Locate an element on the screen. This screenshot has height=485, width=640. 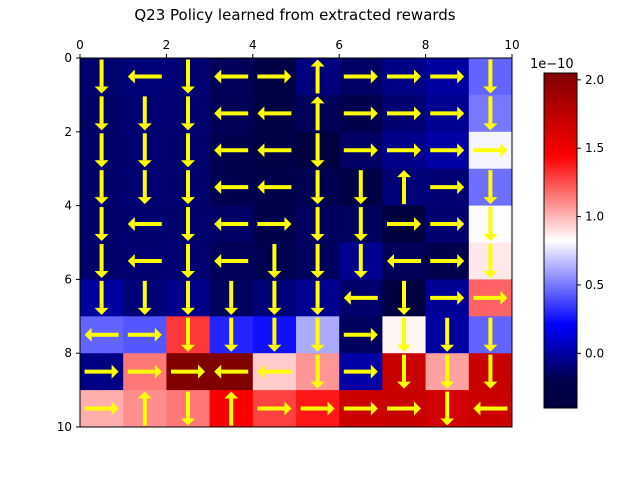
colorbar-offset-label: 1e−10 is located at coordinates (552, 64).